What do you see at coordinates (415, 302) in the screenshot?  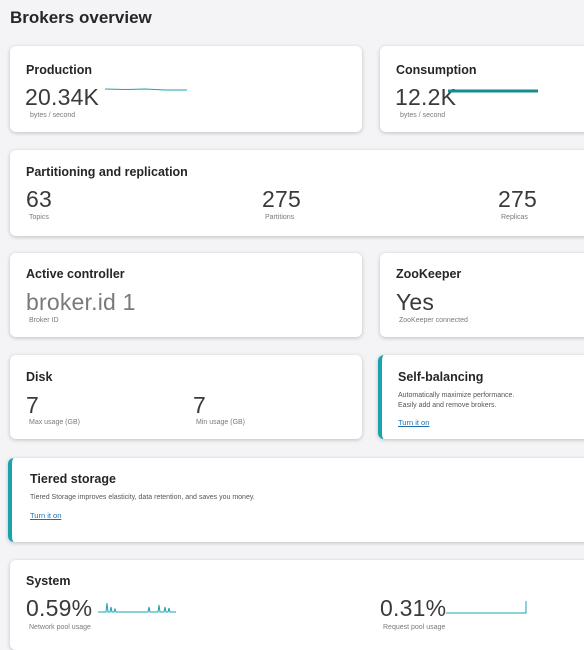 I see `zookeeper-value: Yes` at bounding box center [415, 302].